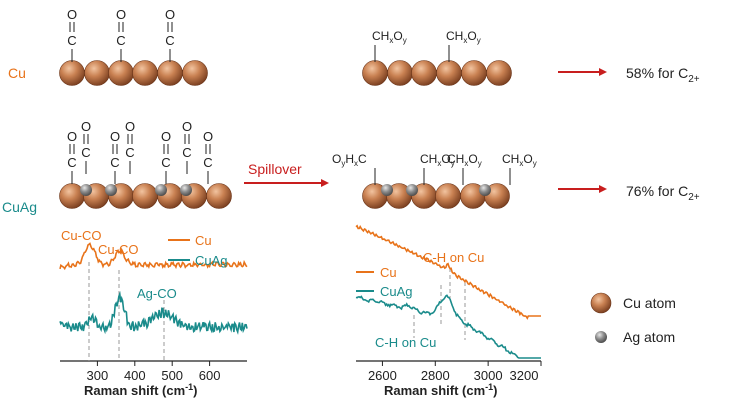  I want to click on right-tick-label: 3000, so click(488, 375).